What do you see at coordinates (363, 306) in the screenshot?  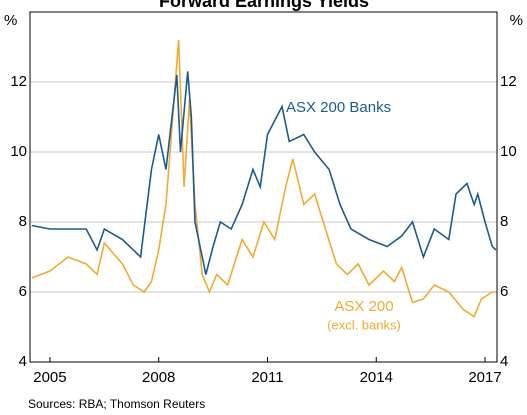 I see `series-label: ASX 200` at bounding box center [363, 306].